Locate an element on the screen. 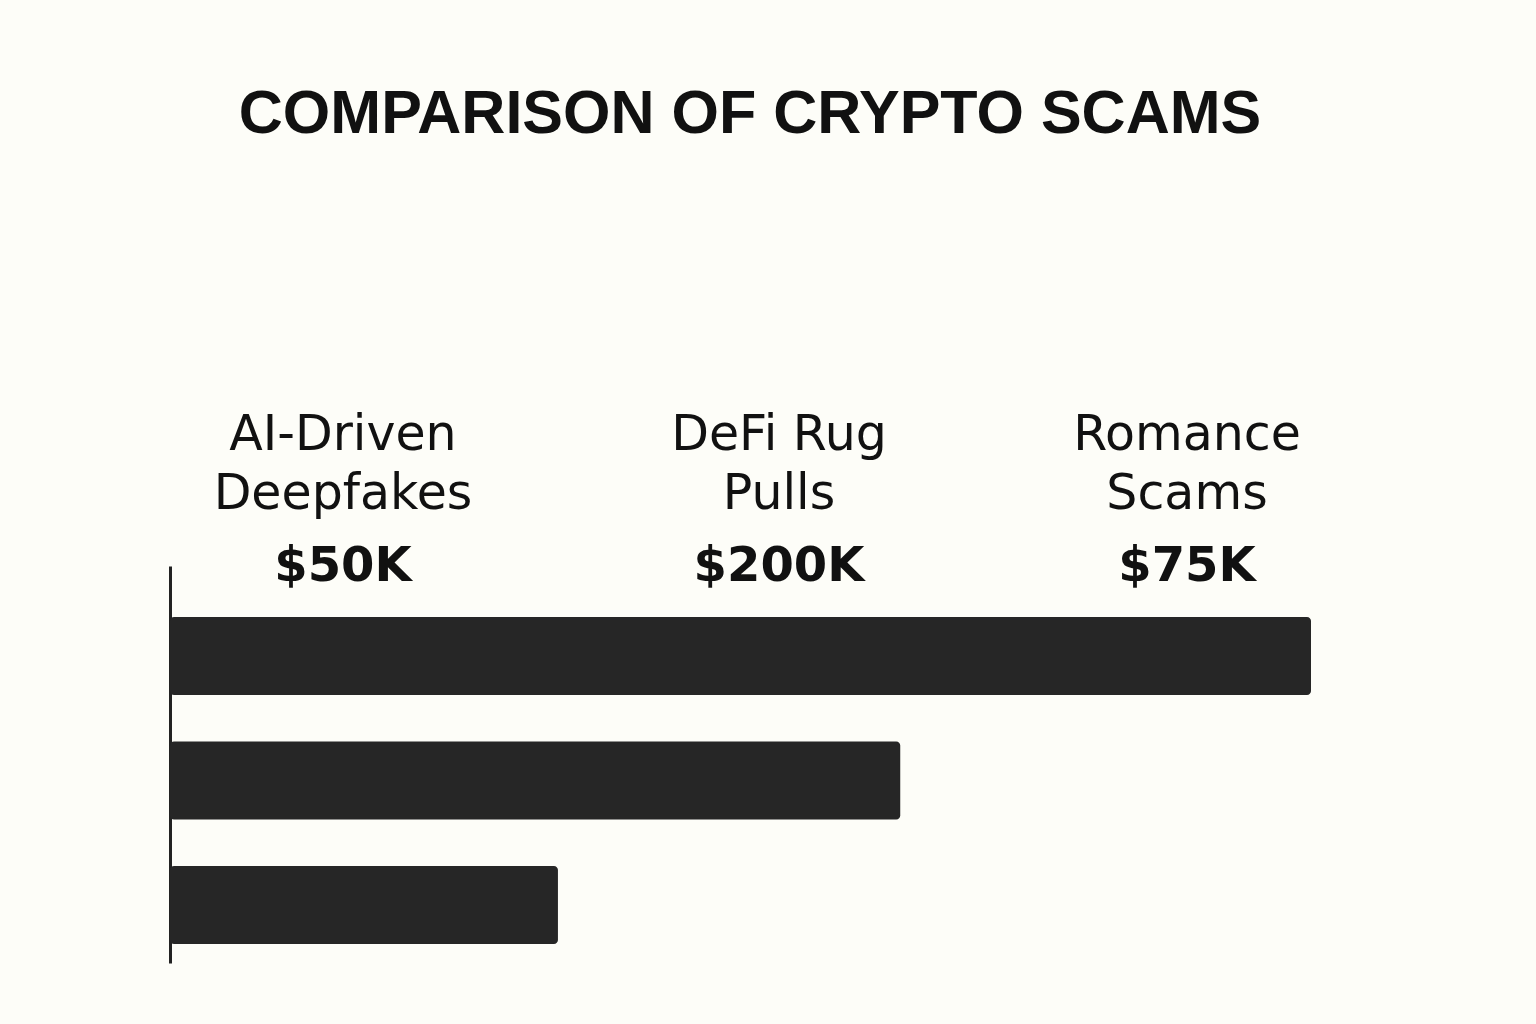 The width and height of the screenshot is (1536, 1024). annotation: $75K is located at coordinates (1188, 564).